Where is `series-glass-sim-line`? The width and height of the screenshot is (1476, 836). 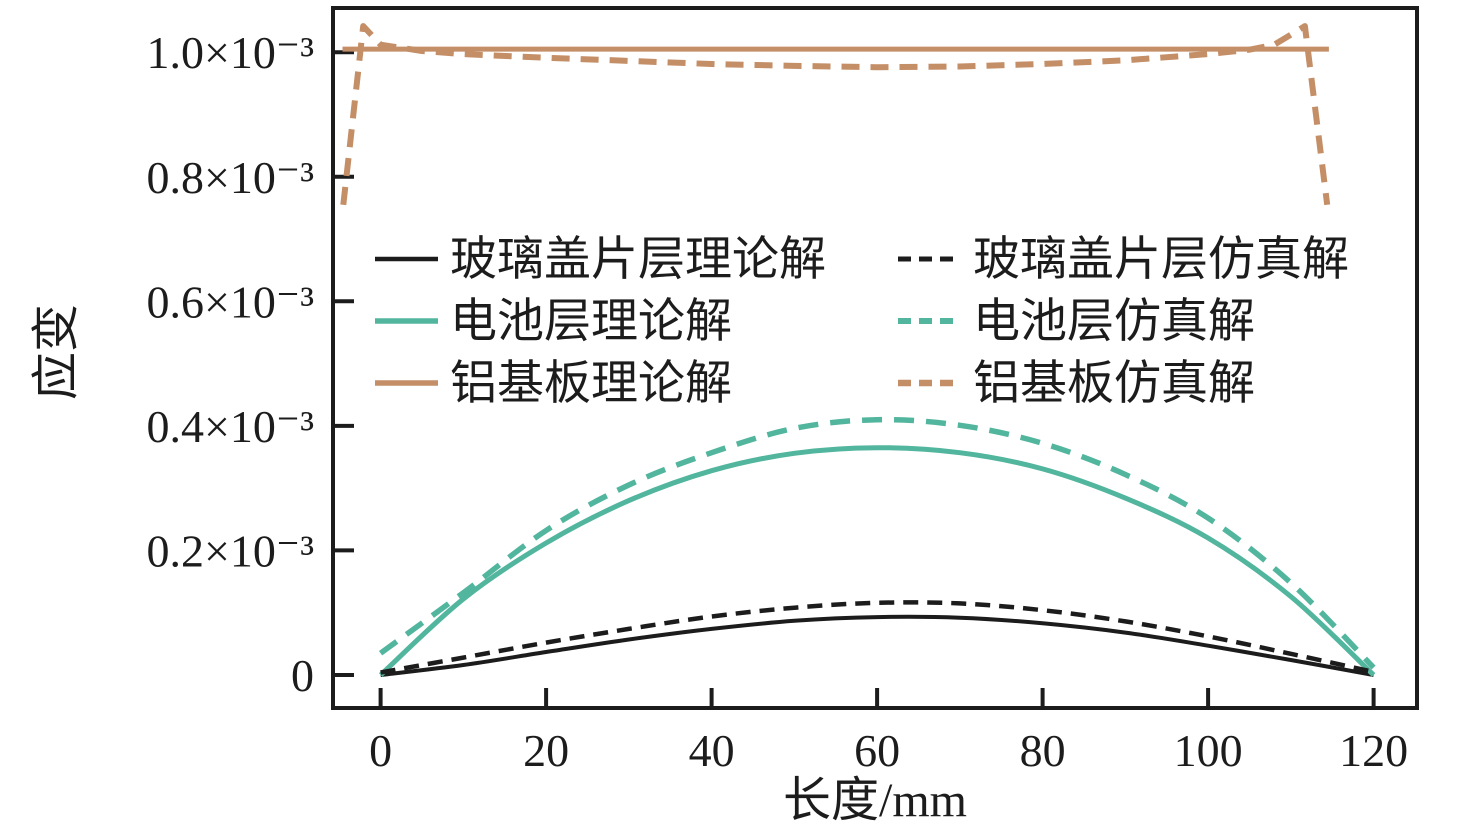 series-glass-sim-line is located at coordinates (877, 637).